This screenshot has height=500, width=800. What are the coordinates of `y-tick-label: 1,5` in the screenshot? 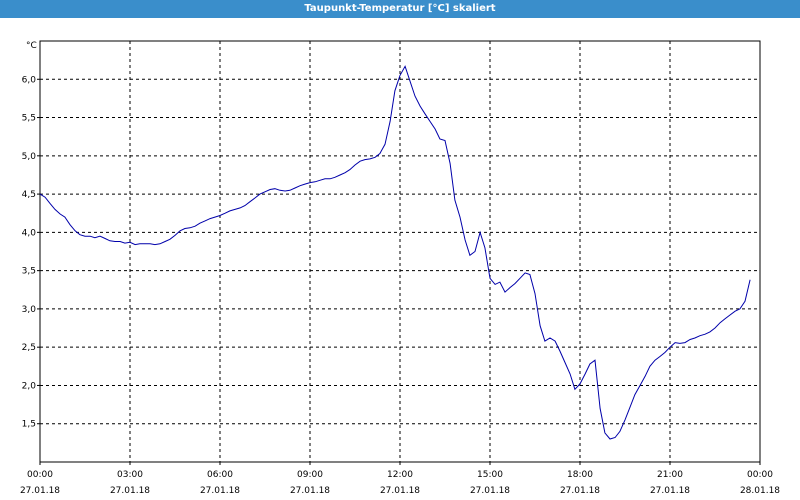 It's located at (29, 425).